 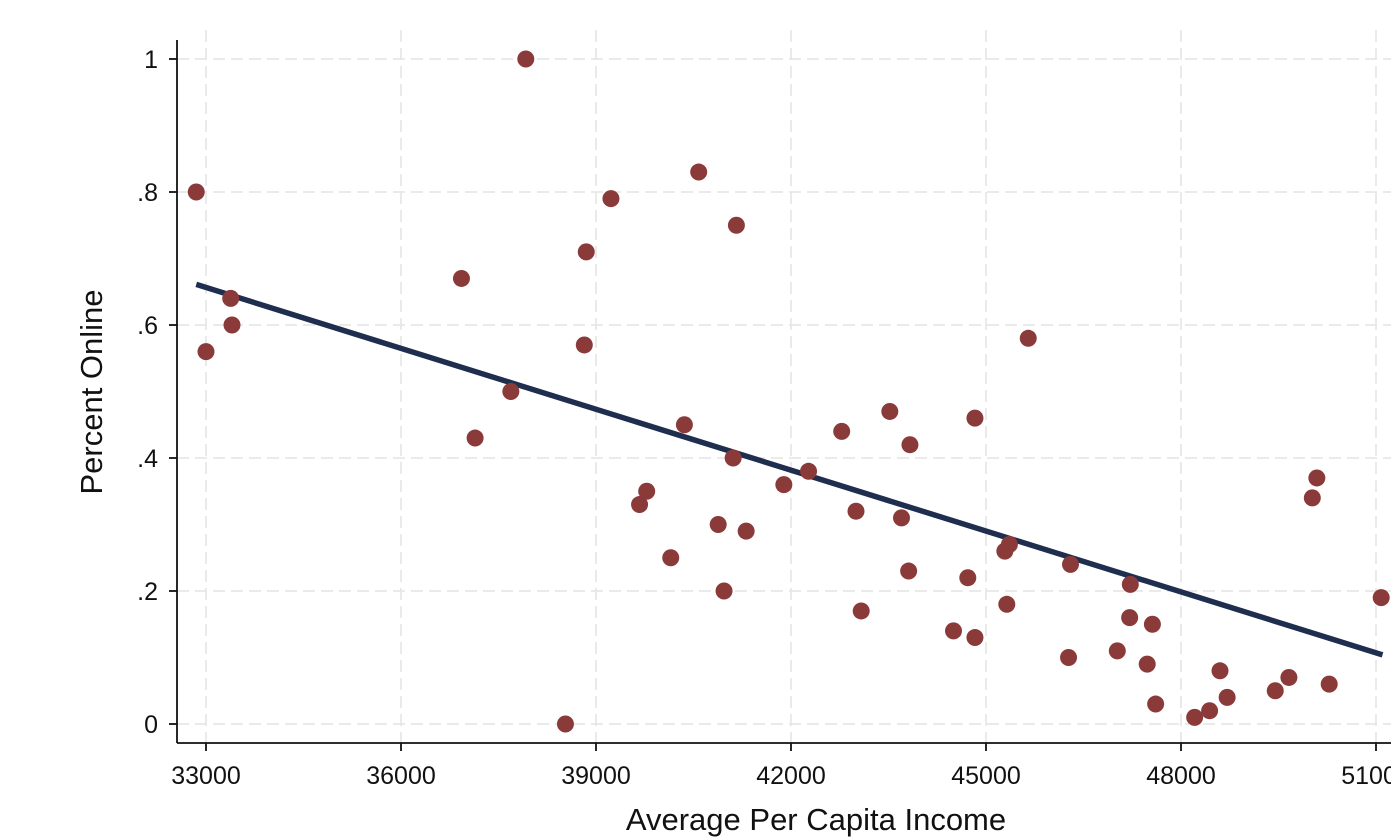 What do you see at coordinates (147, 592) in the screenshot?
I see `y-tick-label: .2` at bounding box center [147, 592].